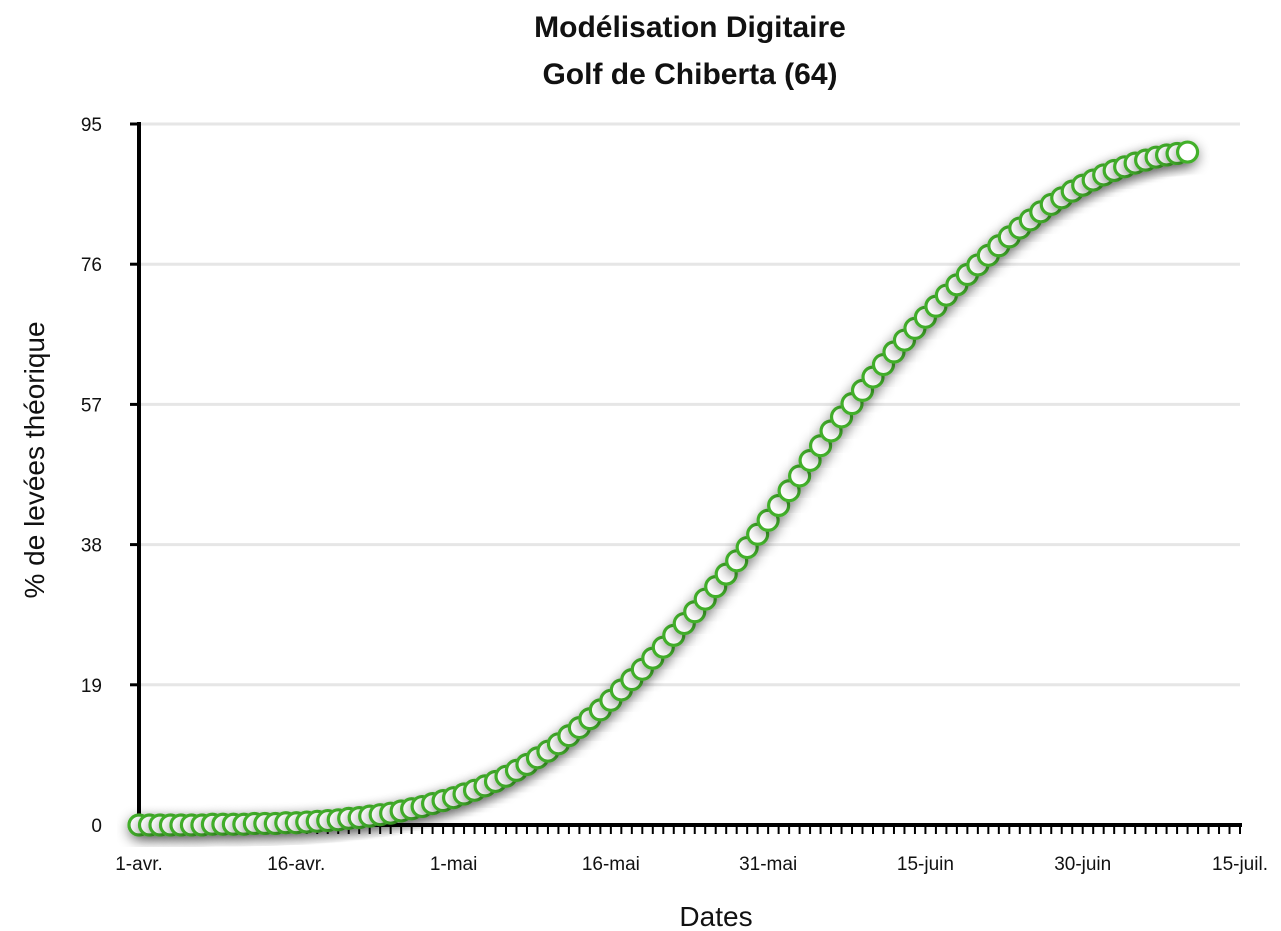 Image resolution: width=1281 pixels, height=931 pixels. What do you see at coordinates (96, 826) in the screenshot?
I see `y-tick-label: 0` at bounding box center [96, 826].